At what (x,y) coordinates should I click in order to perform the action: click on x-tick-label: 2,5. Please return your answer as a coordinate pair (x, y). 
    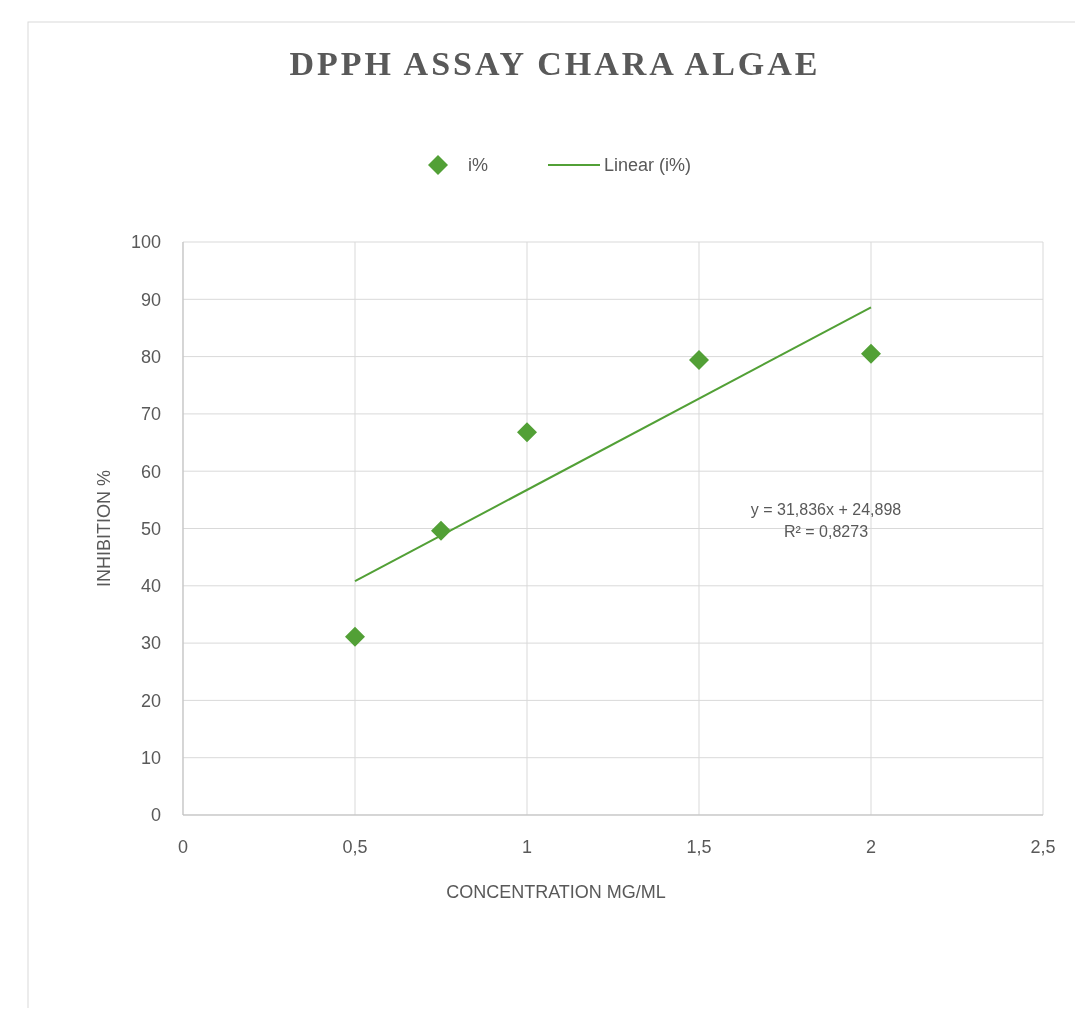
    Looking at the image, I should click on (1043, 847).